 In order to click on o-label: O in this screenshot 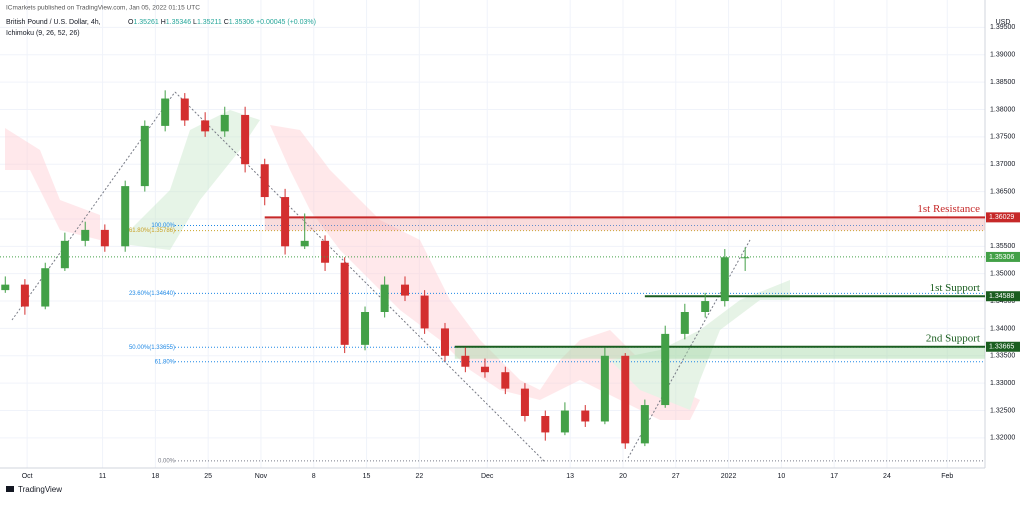, I will do `click(131, 22)`.